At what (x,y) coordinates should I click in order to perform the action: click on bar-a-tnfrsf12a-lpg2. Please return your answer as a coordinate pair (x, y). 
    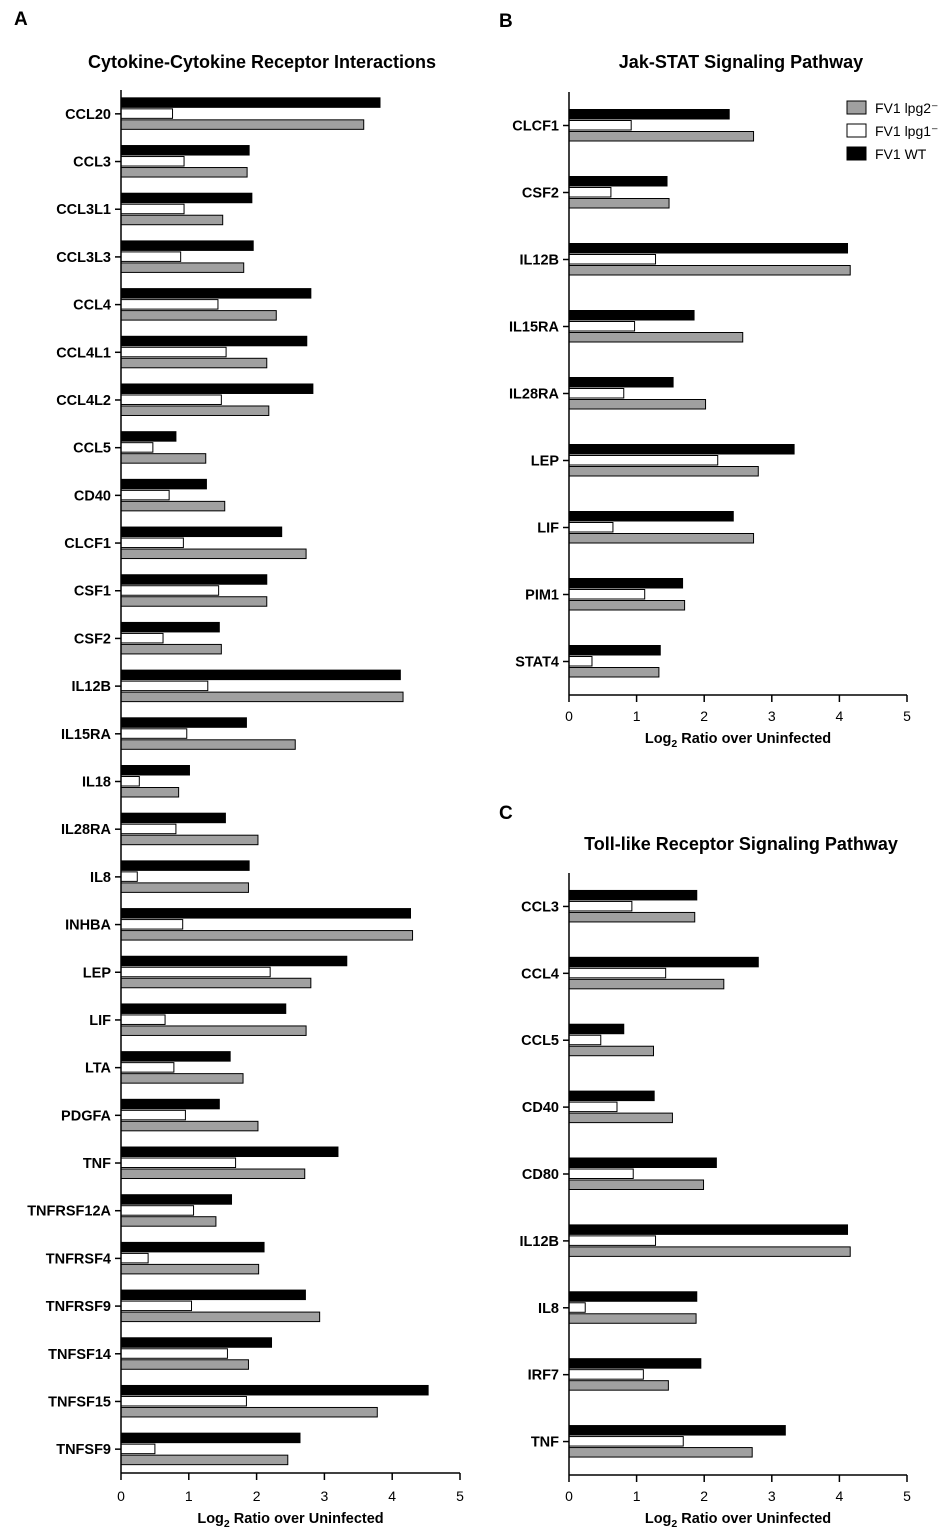
    Looking at the image, I should click on (168, 1221).